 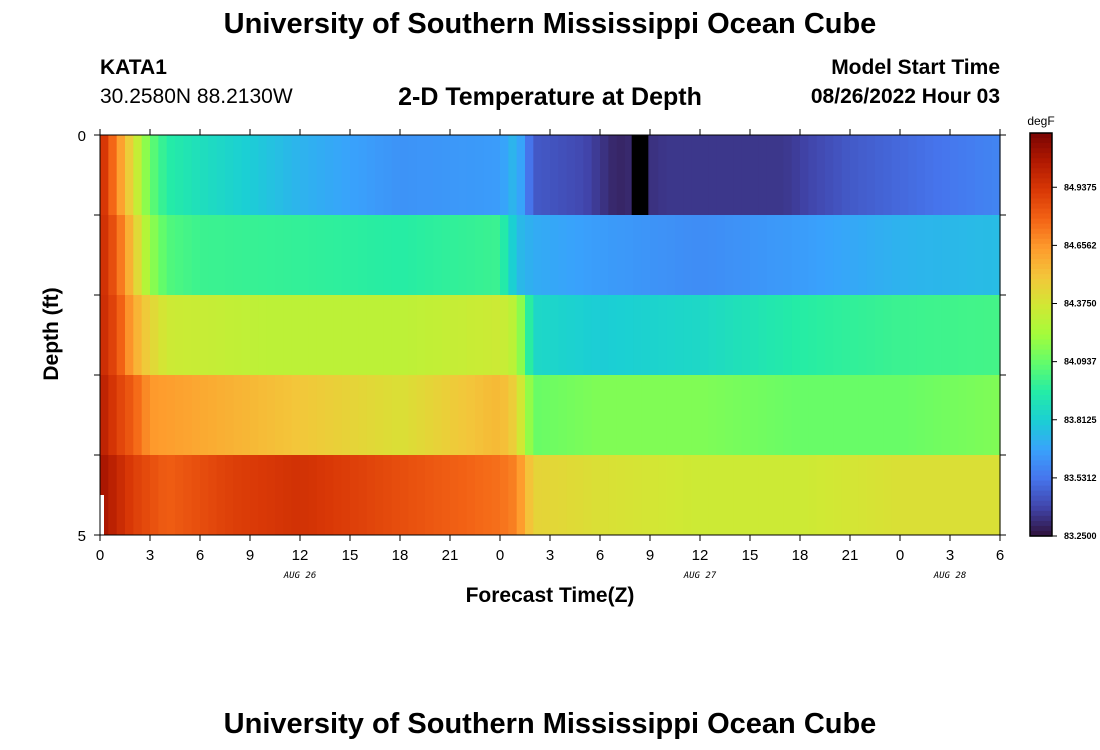 What do you see at coordinates (915, 67) in the screenshot?
I see `model-start-label: Model Start Time` at bounding box center [915, 67].